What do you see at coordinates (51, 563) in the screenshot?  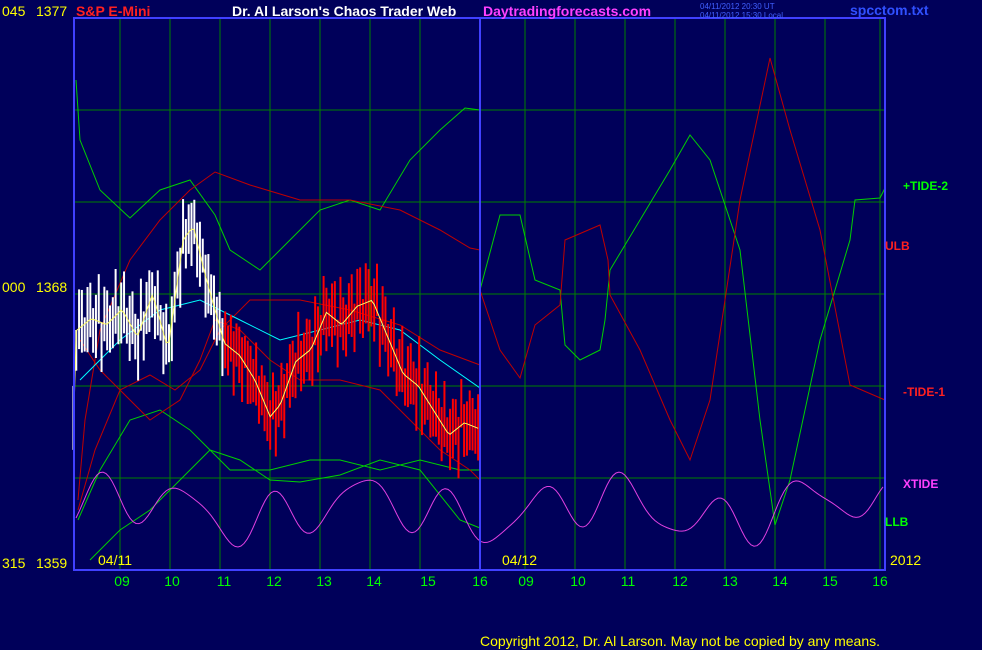 I see `y-tick-bottom-price: 1359` at bounding box center [51, 563].